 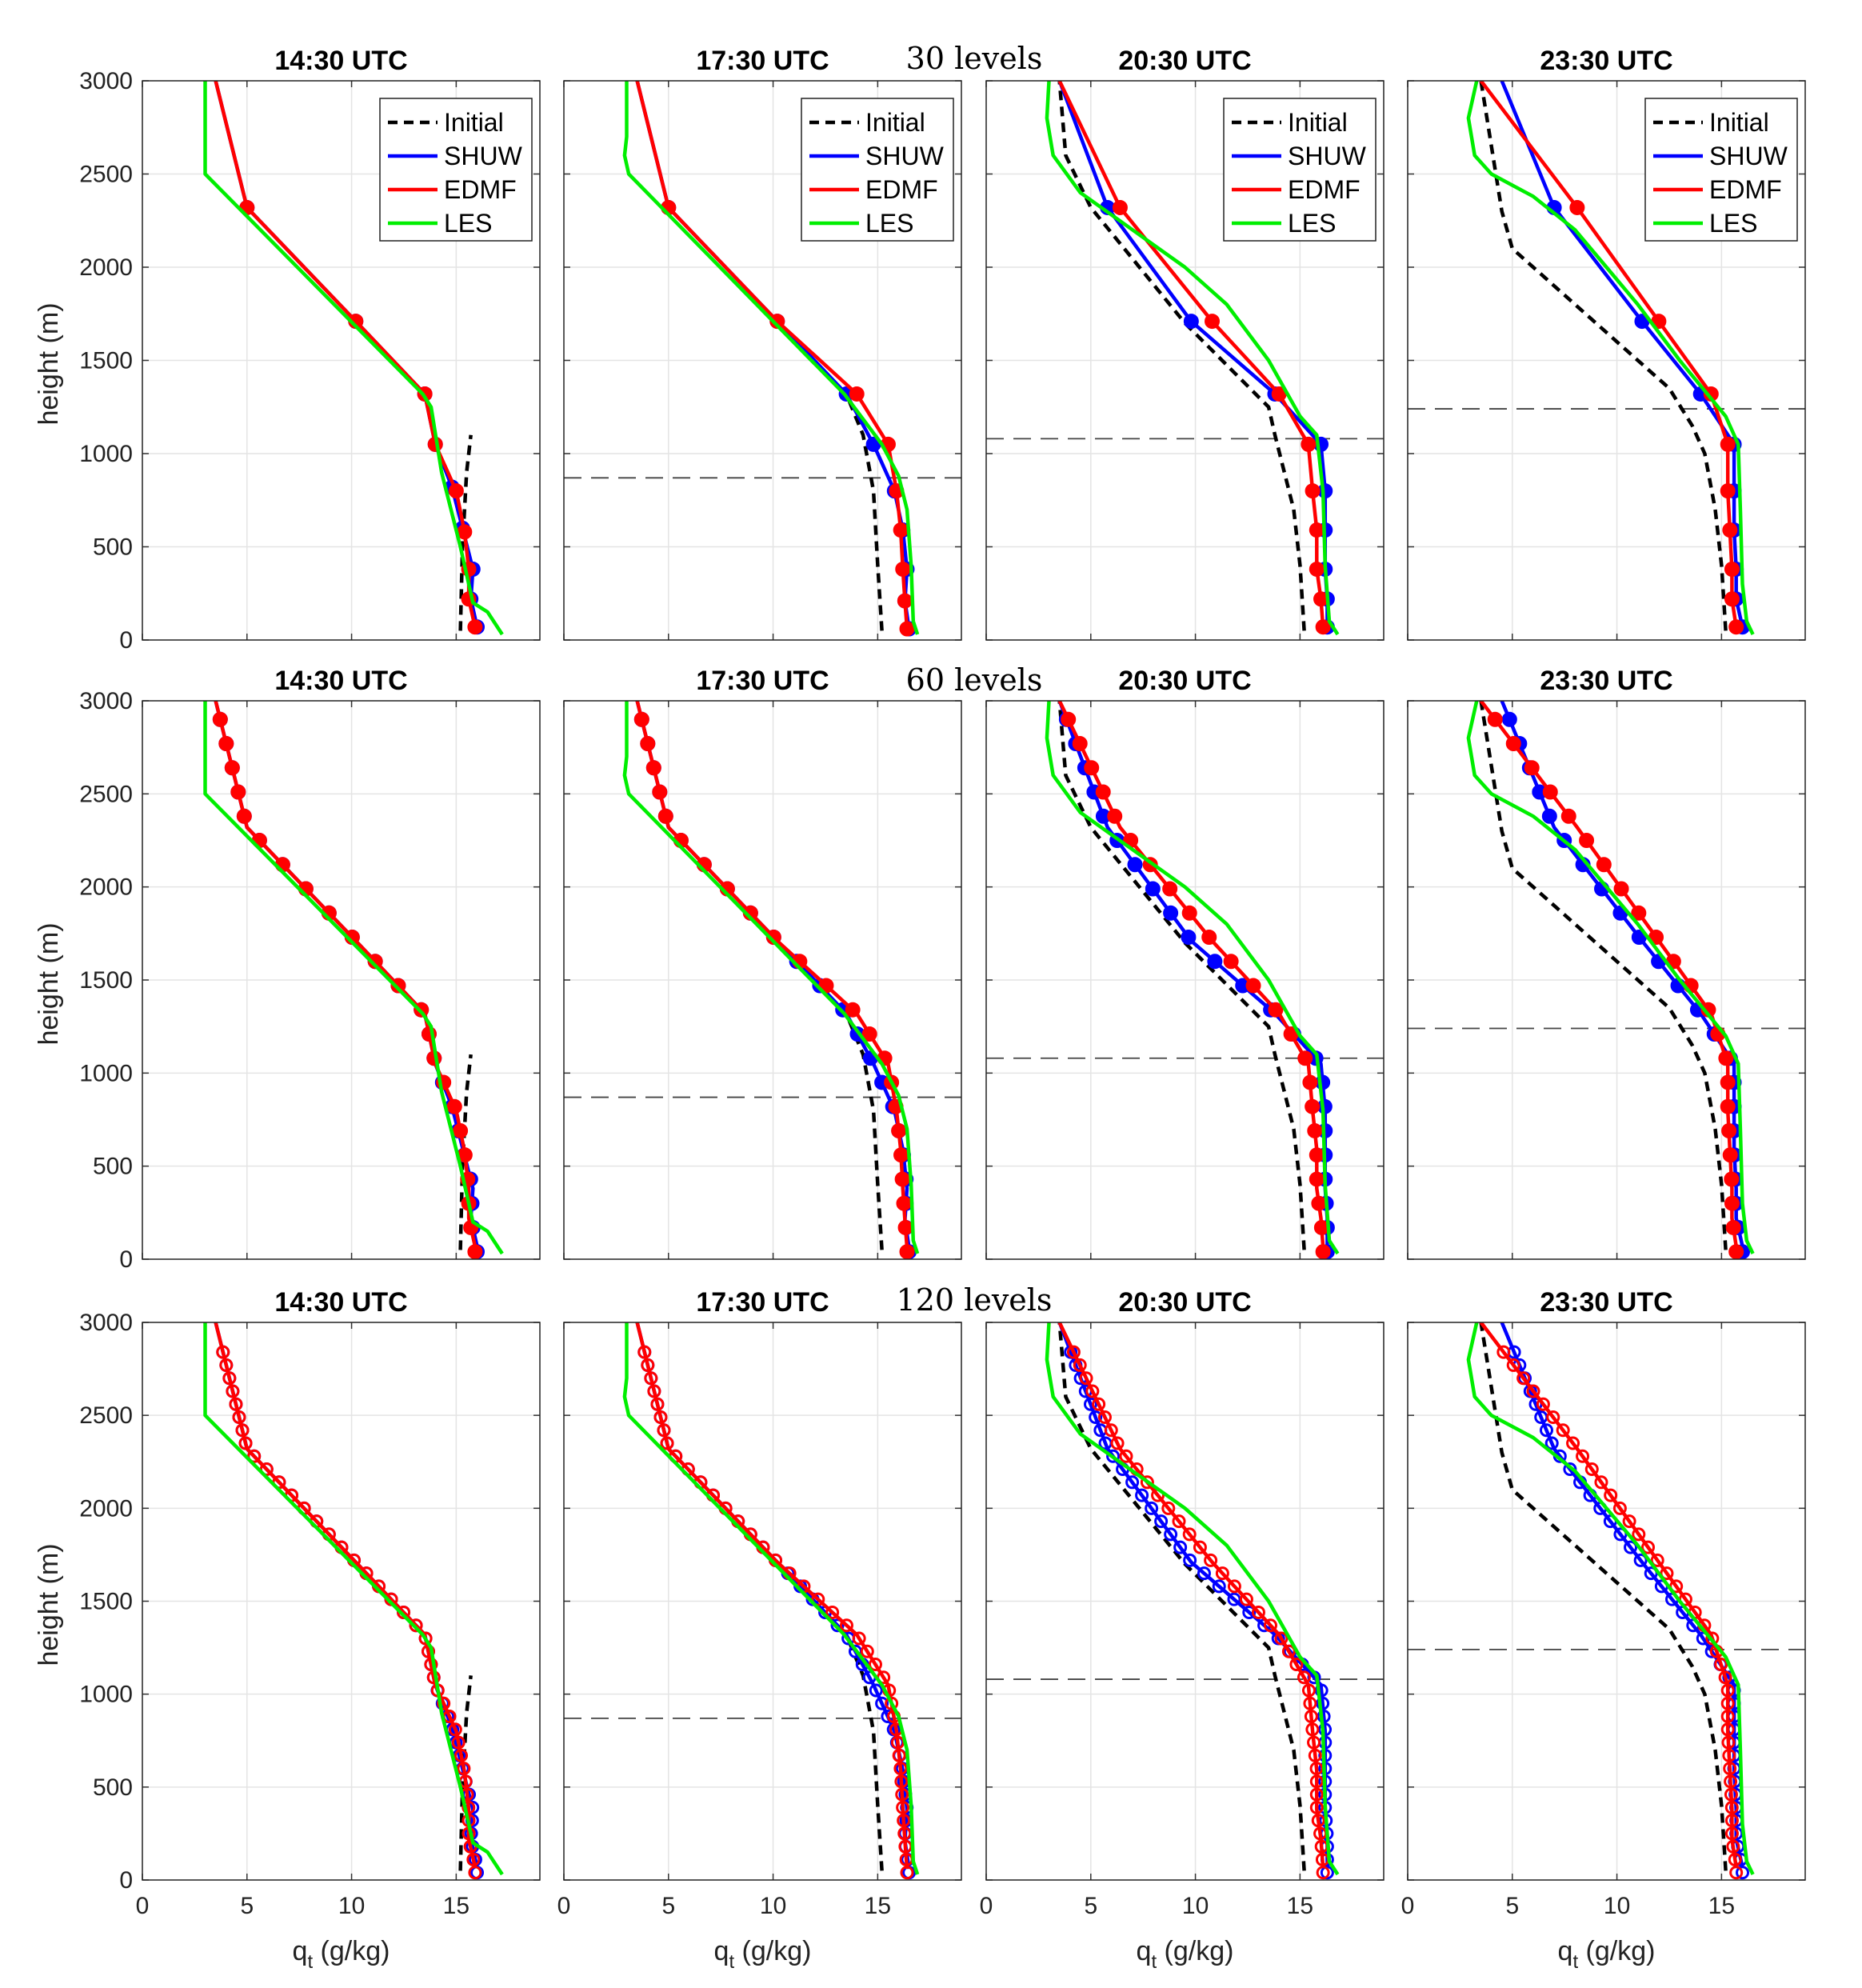 What do you see at coordinates (106, 887) in the screenshot?
I see `y-tick-label: 2000` at bounding box center [106, 887].